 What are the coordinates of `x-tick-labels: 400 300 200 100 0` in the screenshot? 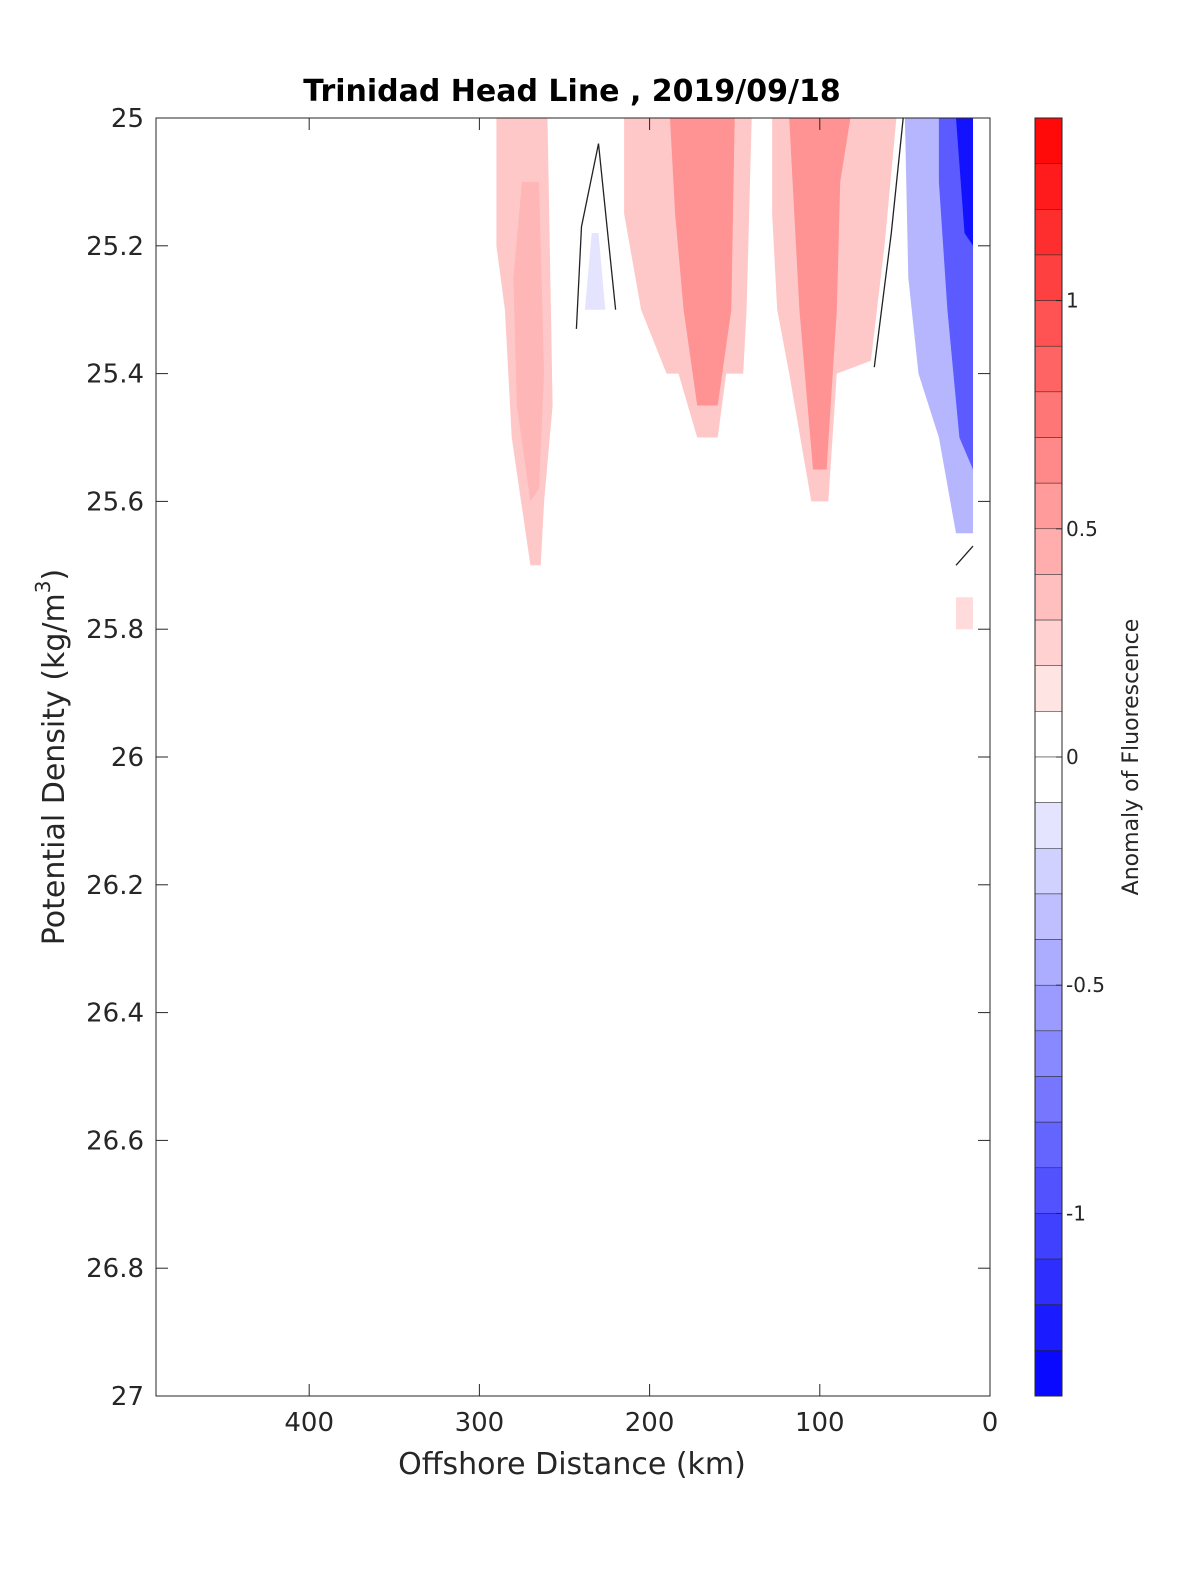 It's located at (641, 1423).